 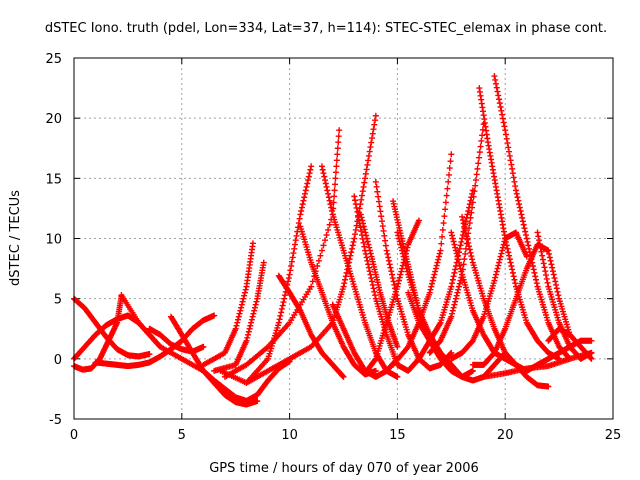 I want to click on y-axis-label: dSTEC / TECUs, so click(x=15, y=238).